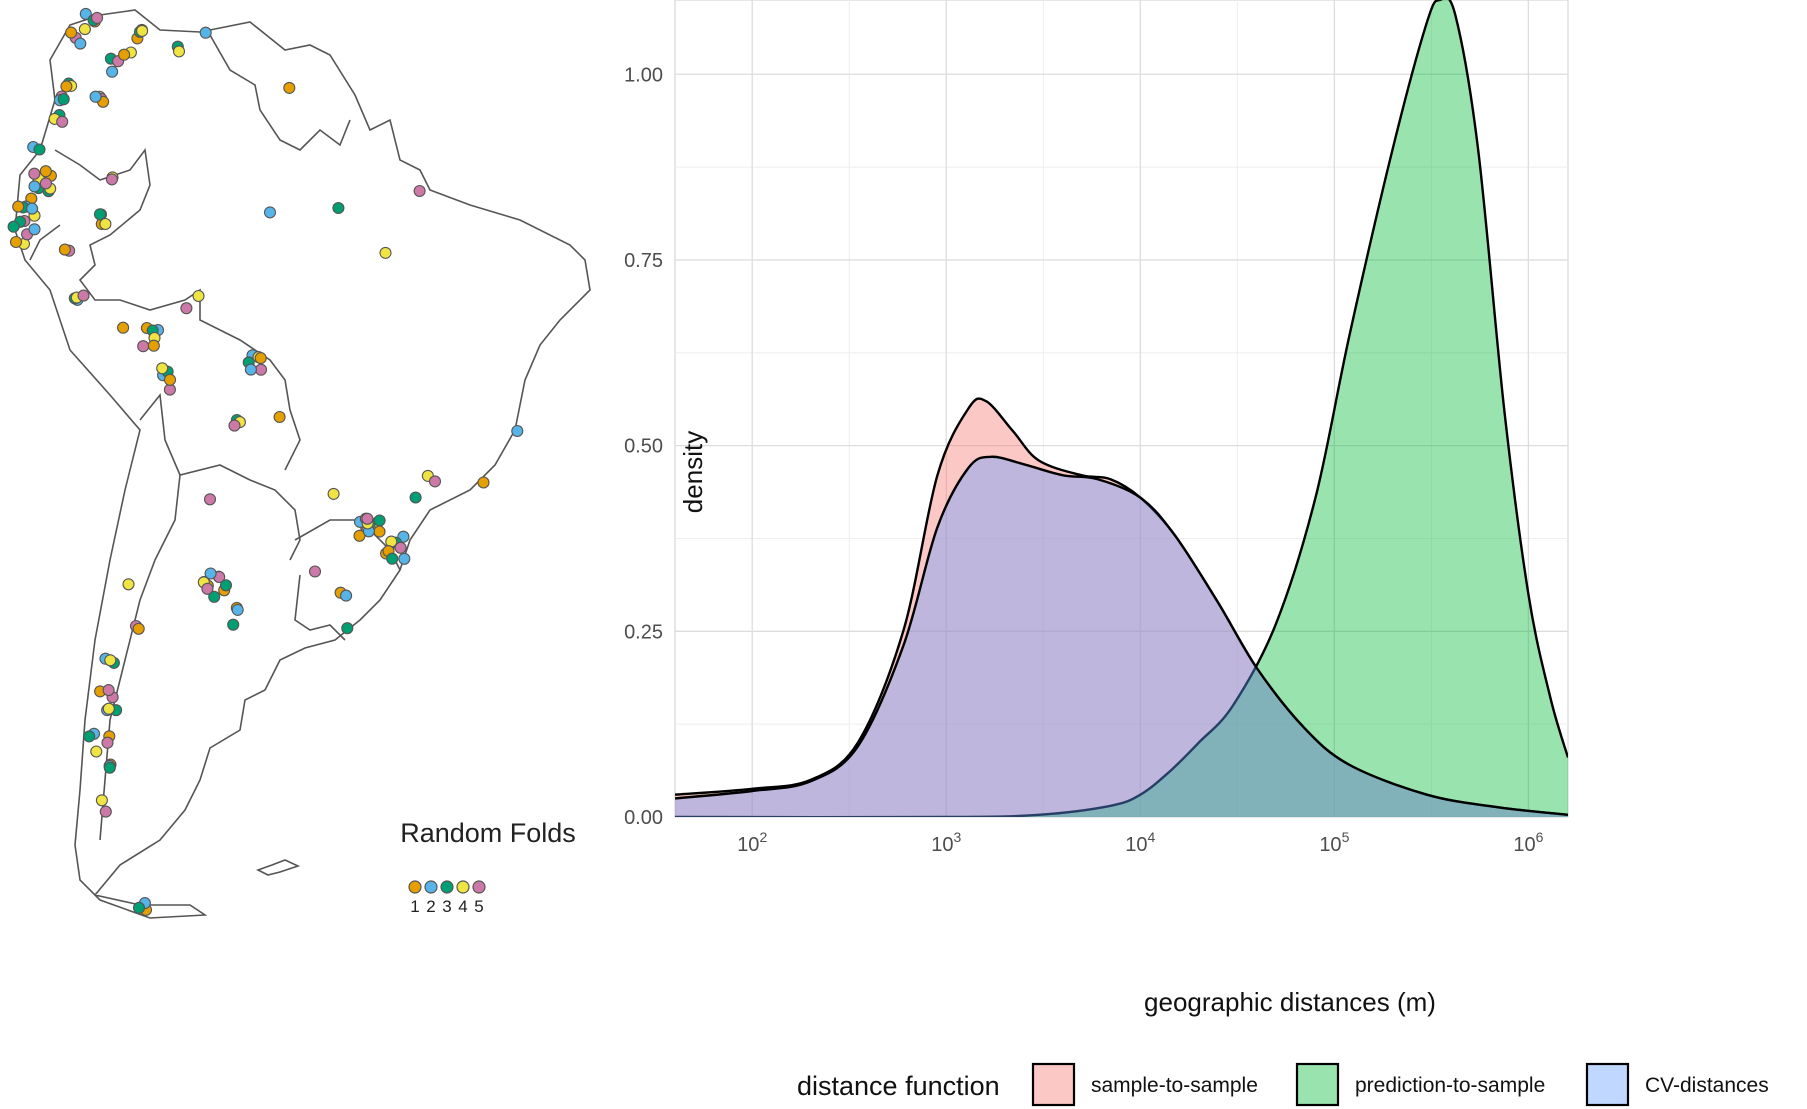 This screenshot has height=1109, width=1807. I want to click on y-tick-label: 0.50, so click(643, 447).